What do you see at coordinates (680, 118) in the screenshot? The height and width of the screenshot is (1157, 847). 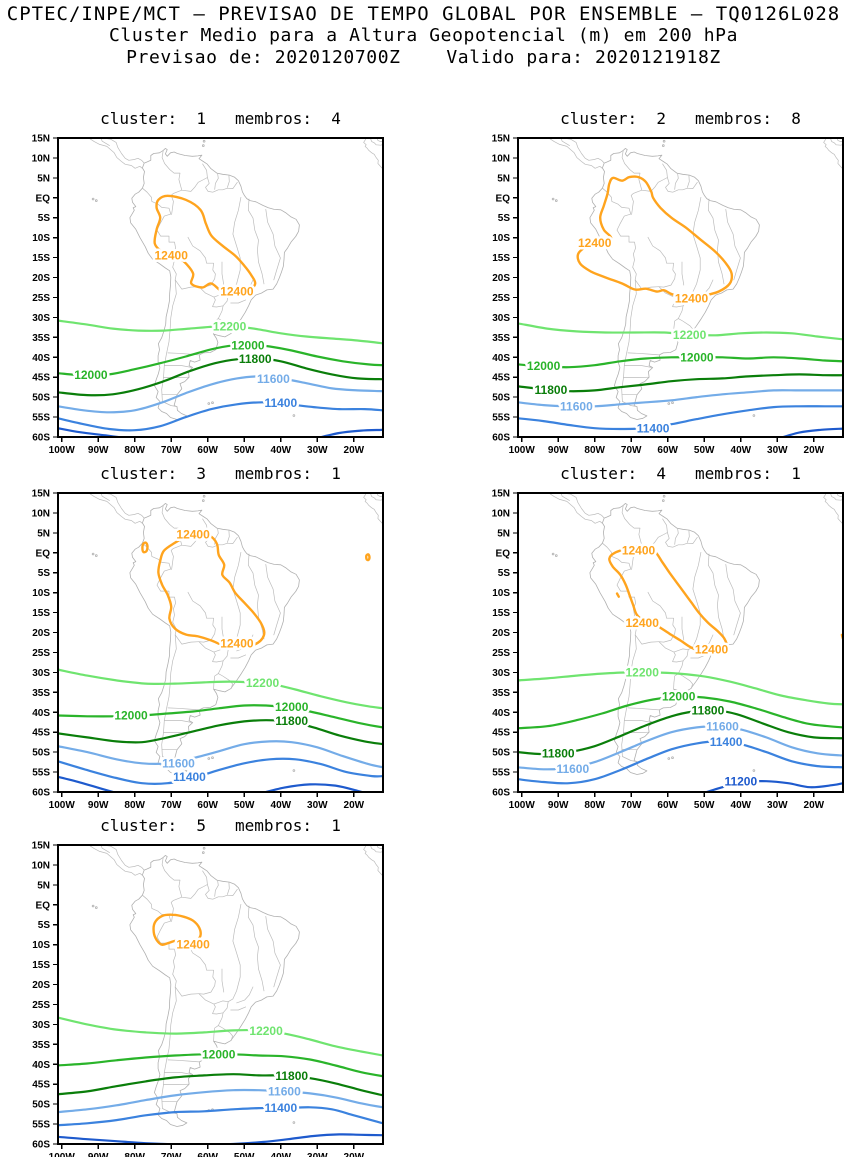 I see `panel-title-cluster-2: cluster: 2 membros: 8` at bounding box center [680, 118].